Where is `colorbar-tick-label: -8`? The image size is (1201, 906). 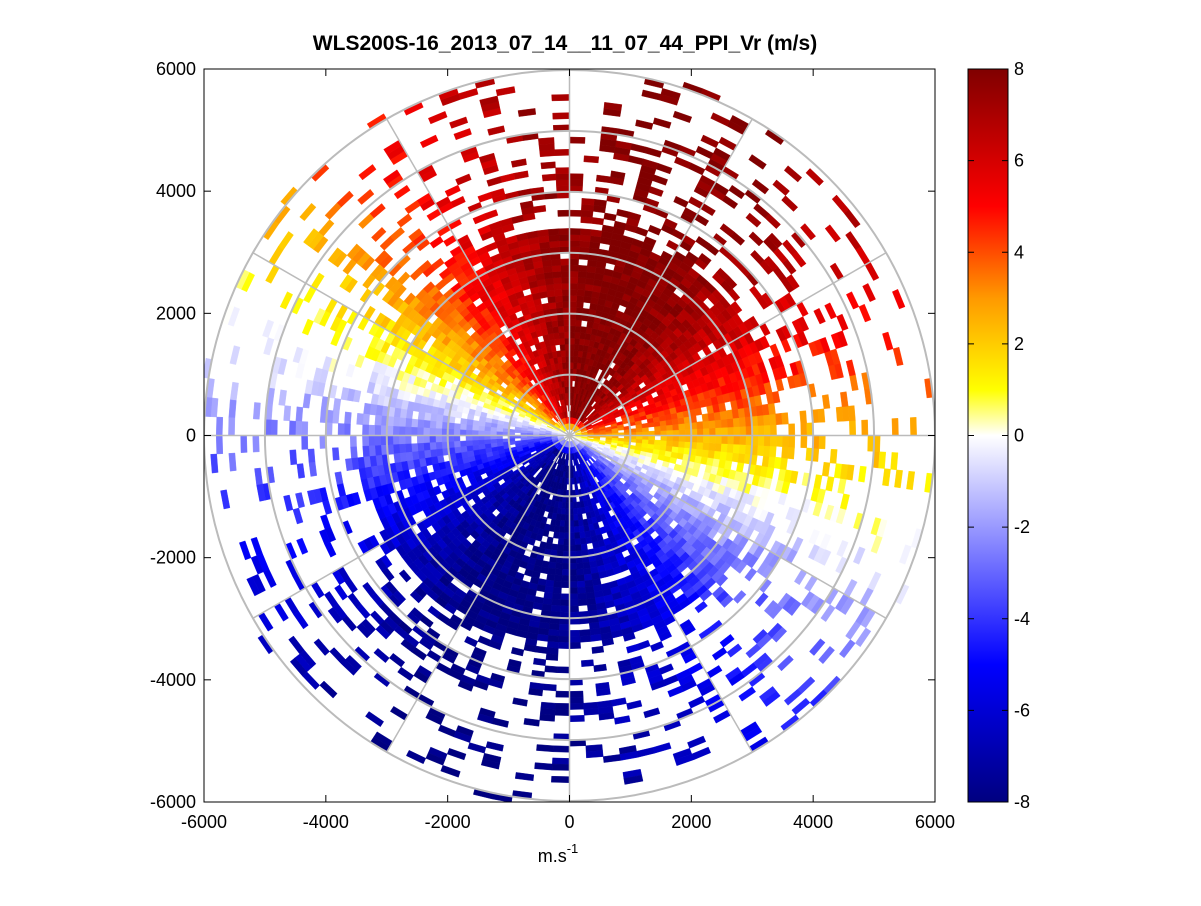 colorbar-tick-label: -8 is located at coordinates (1022, 802).